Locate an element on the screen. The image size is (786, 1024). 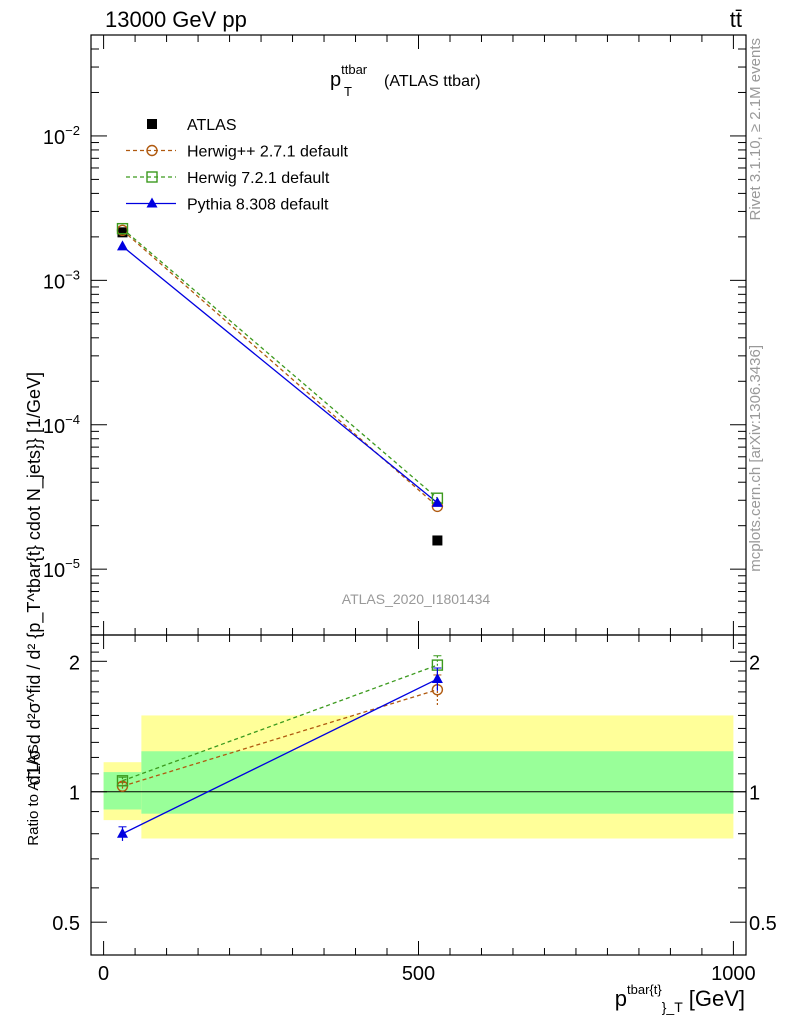
ratio-ytick-label: 2 is located at coordinates (74, 663).